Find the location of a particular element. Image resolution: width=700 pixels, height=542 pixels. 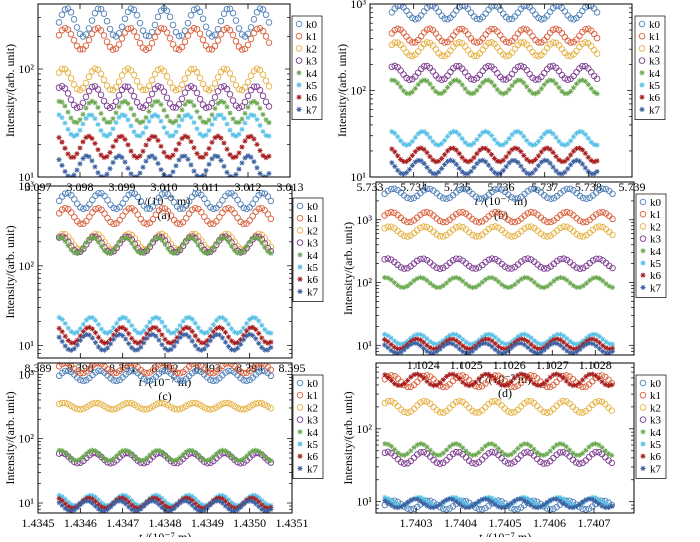

x-tick-label: 1.1028 is located at coordinates (595, 365).